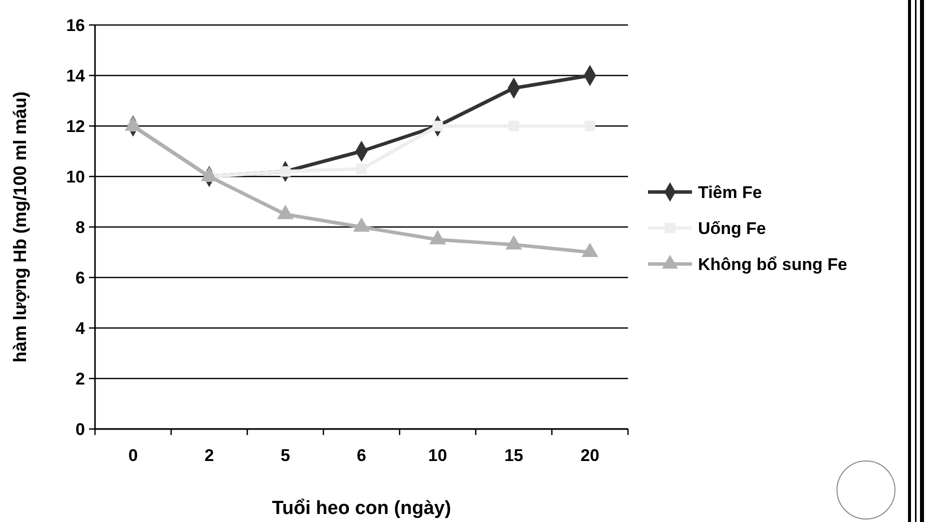  I want to click on y-tick-label: 8, so click(80, 227).